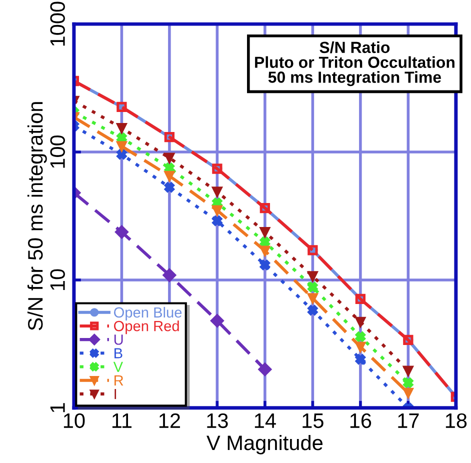 This screenshot has width=471, height=463. Describe the element at coordinates (74, 420) in the screenshot. I see `x-tick-label: 10` at that location.